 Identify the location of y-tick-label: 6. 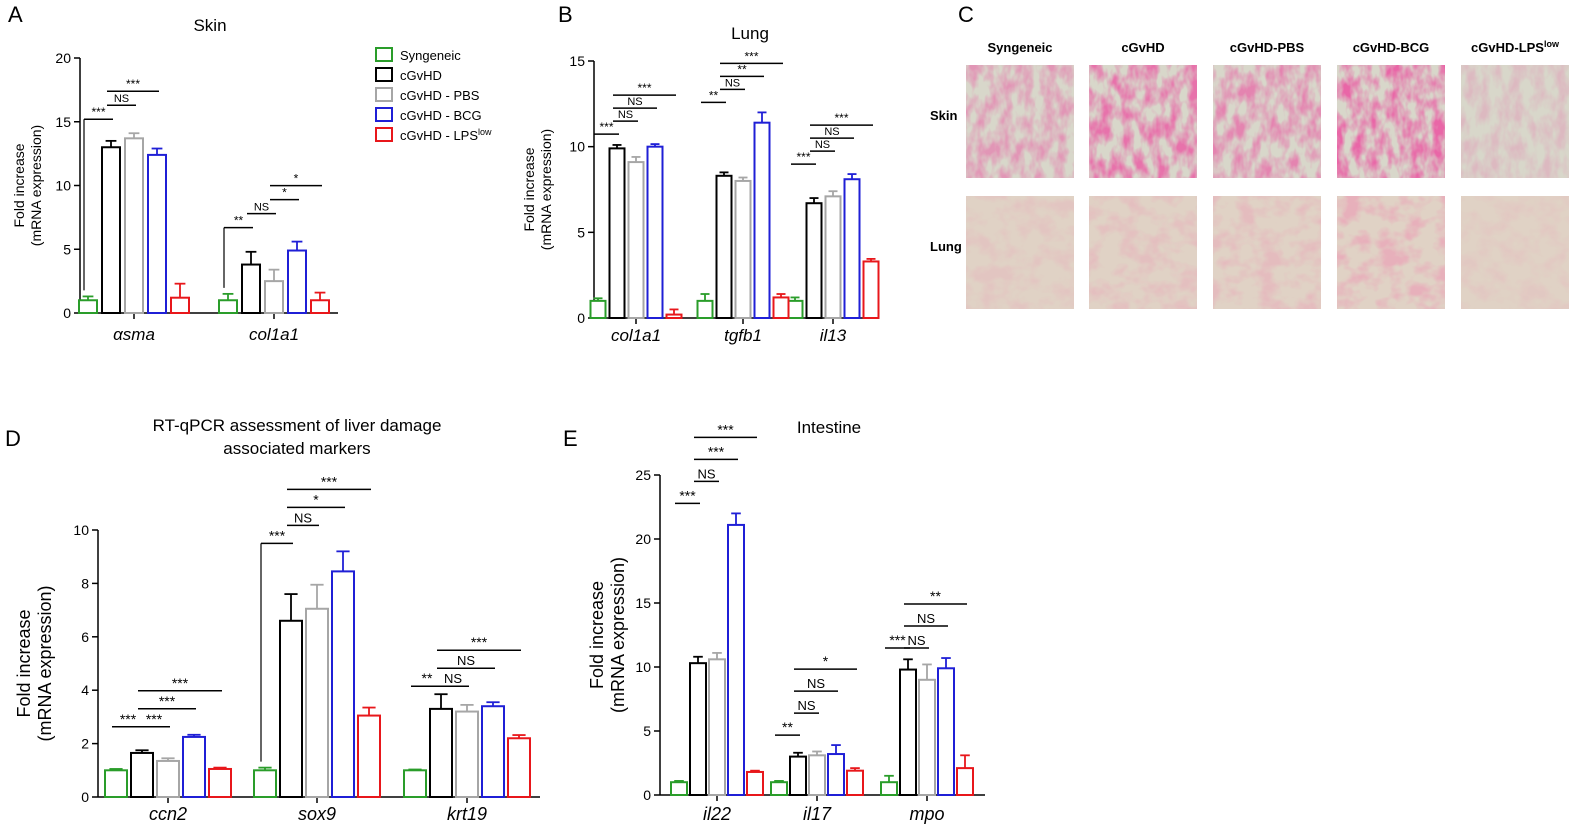
(85, 637).